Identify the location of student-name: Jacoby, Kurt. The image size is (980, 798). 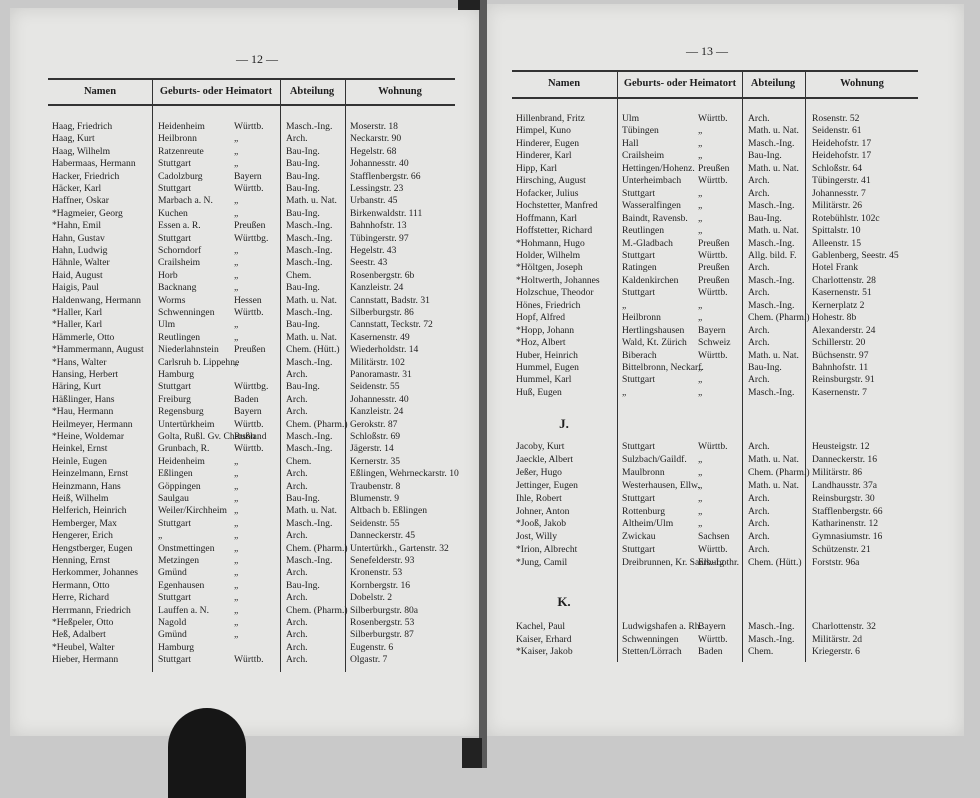
(540, 446).